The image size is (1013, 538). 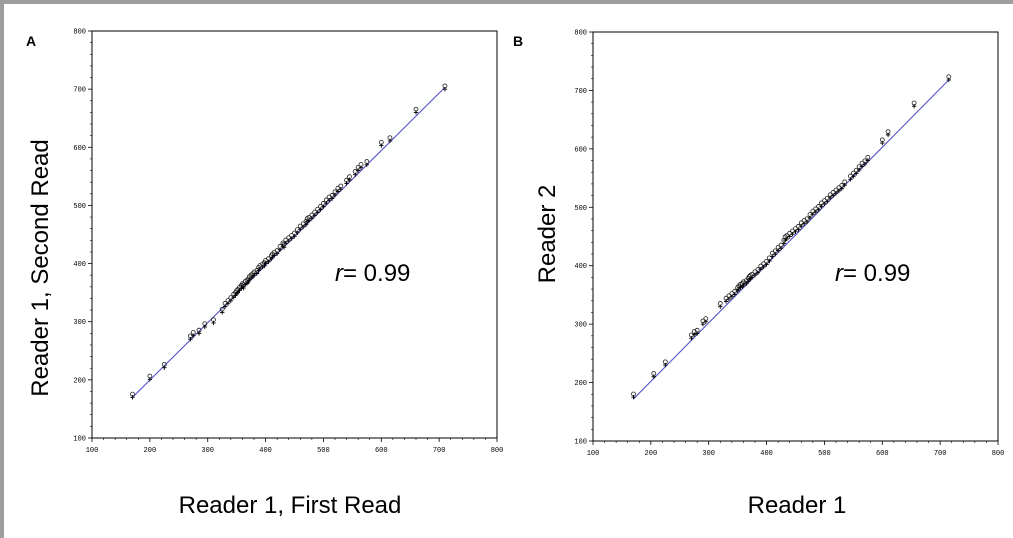 I want to click on panel-a-x-tick-label: 200, so click(x=150, y=451).